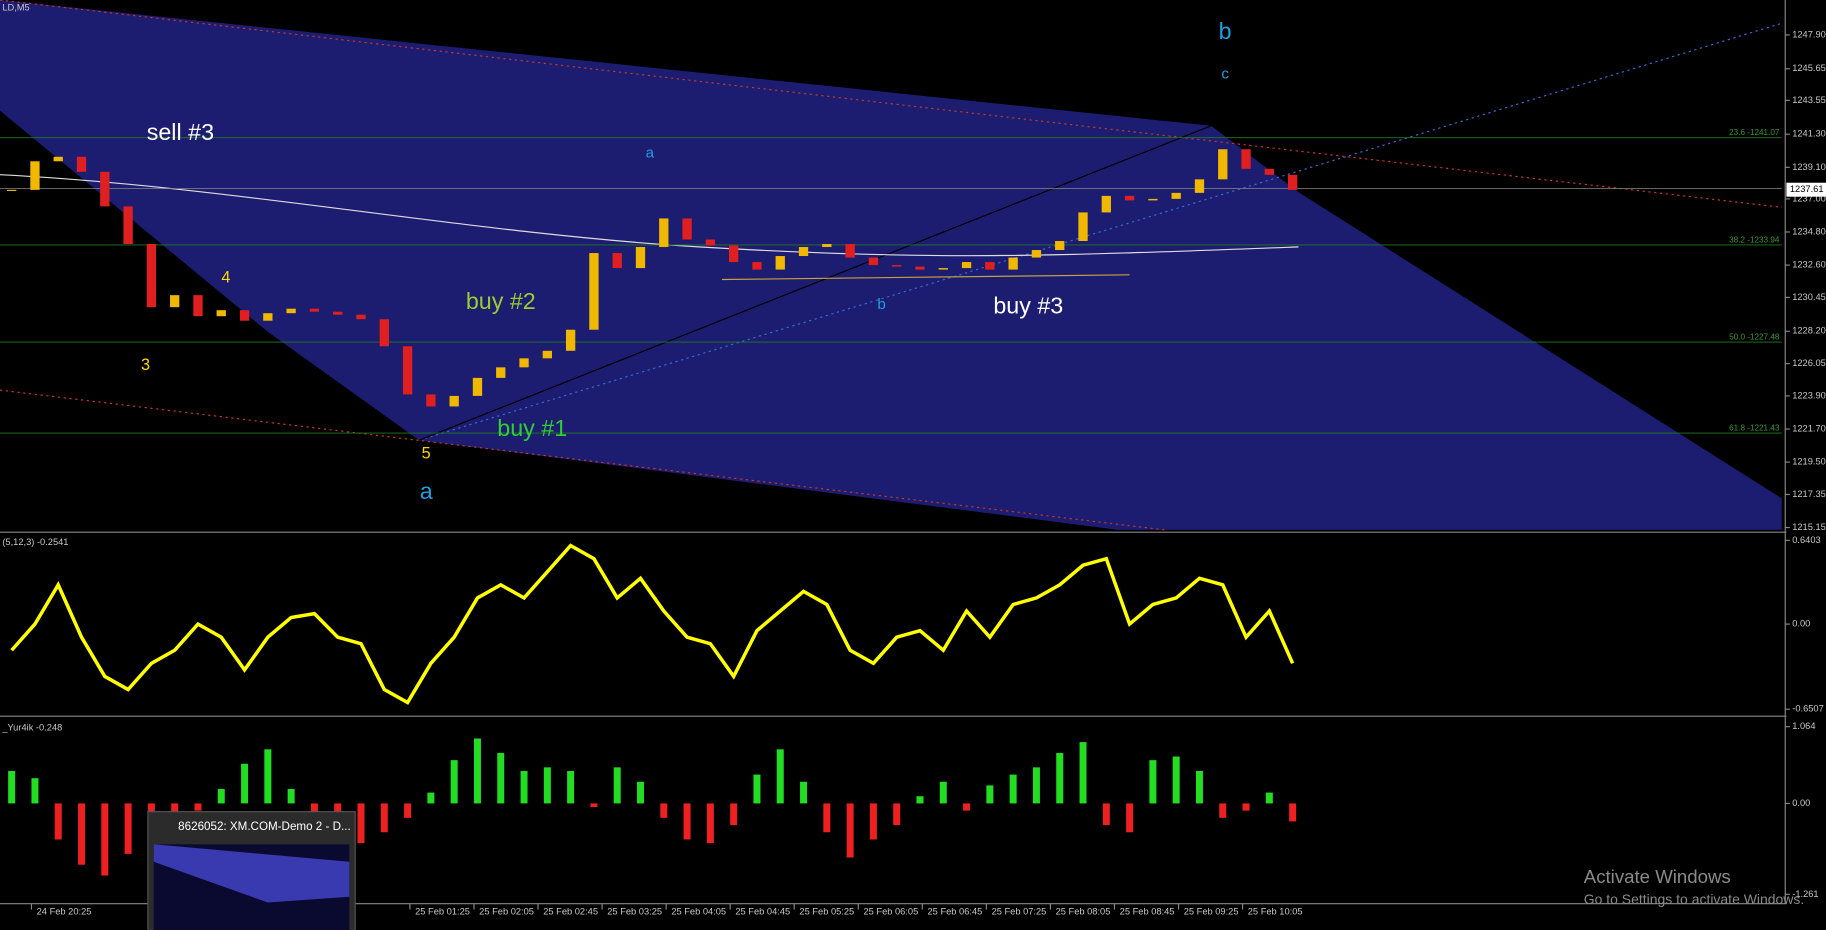 Image resolution: width=1826 pixels, height=930 pixels. What do you see at coordinates (1801, 624) in the screenshot?
I see `osc-tick-label: 0.00` at bounding box center [1801, 624].